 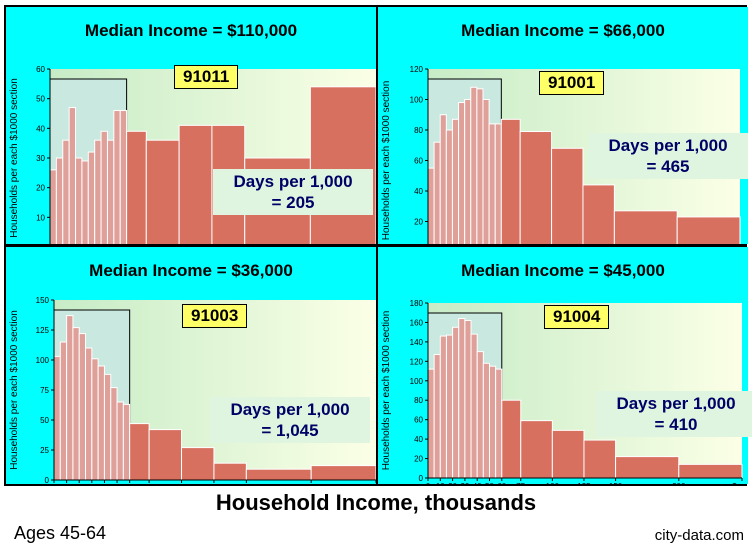 I want to click on zip-code-badge: 91011, so click(x=206, y=77).